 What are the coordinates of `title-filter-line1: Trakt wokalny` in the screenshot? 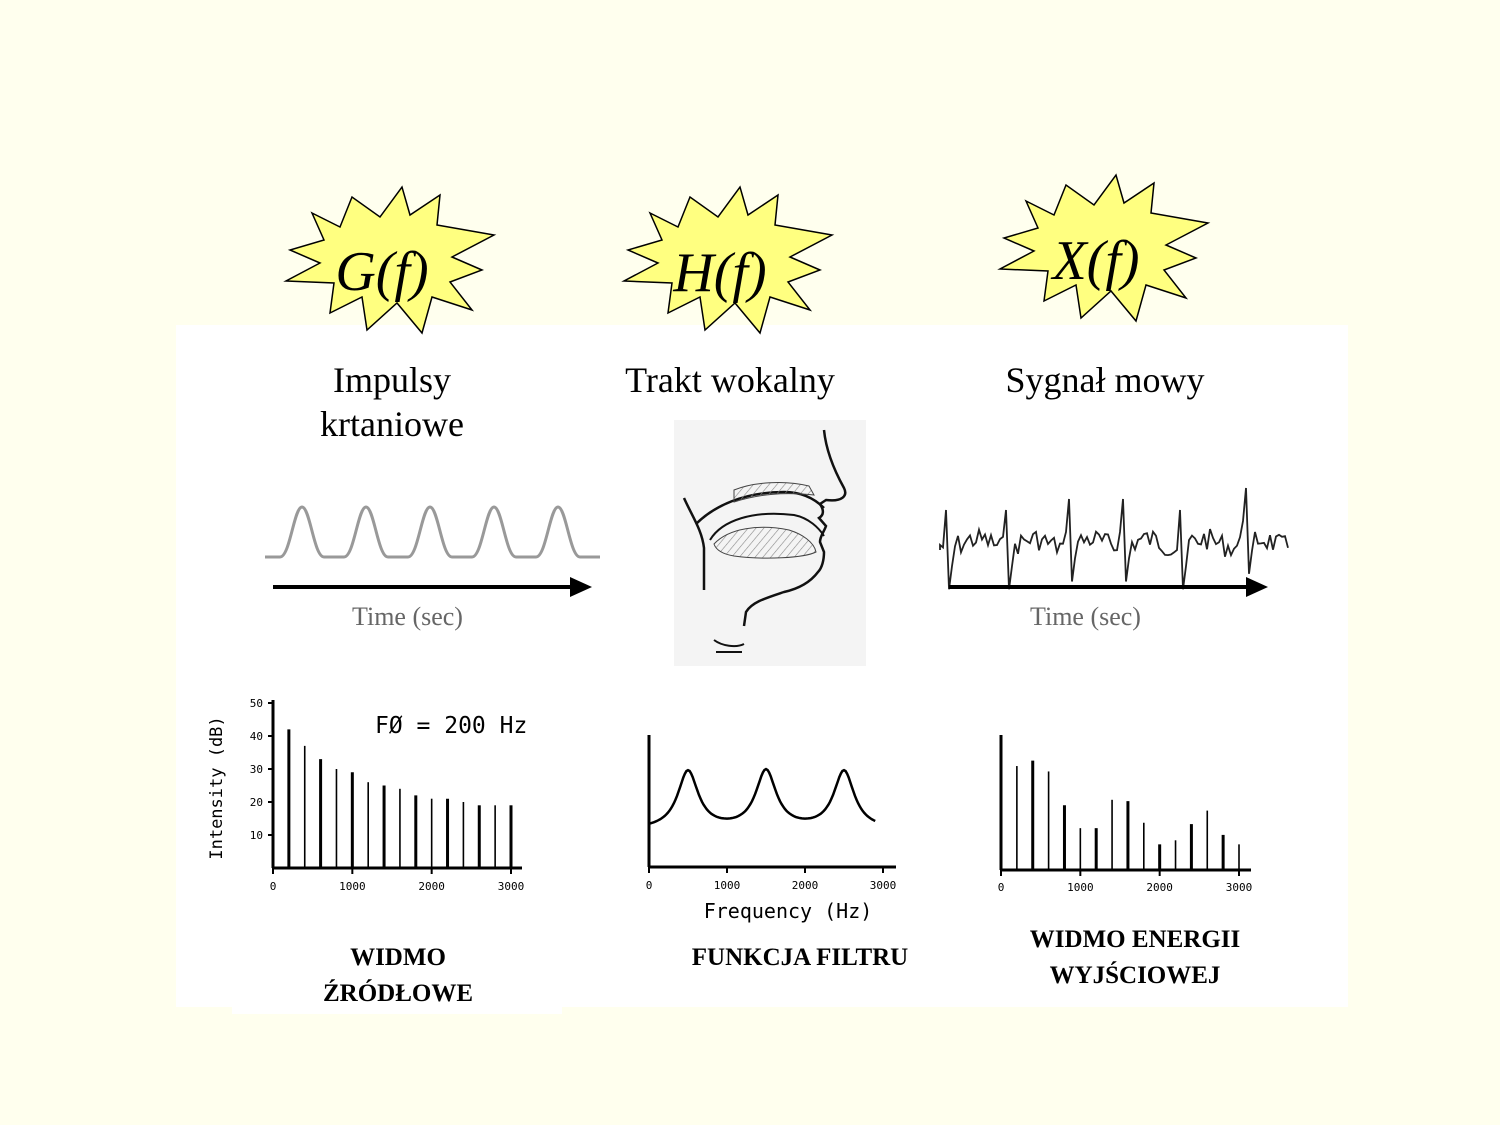 It's located at (730, 380).